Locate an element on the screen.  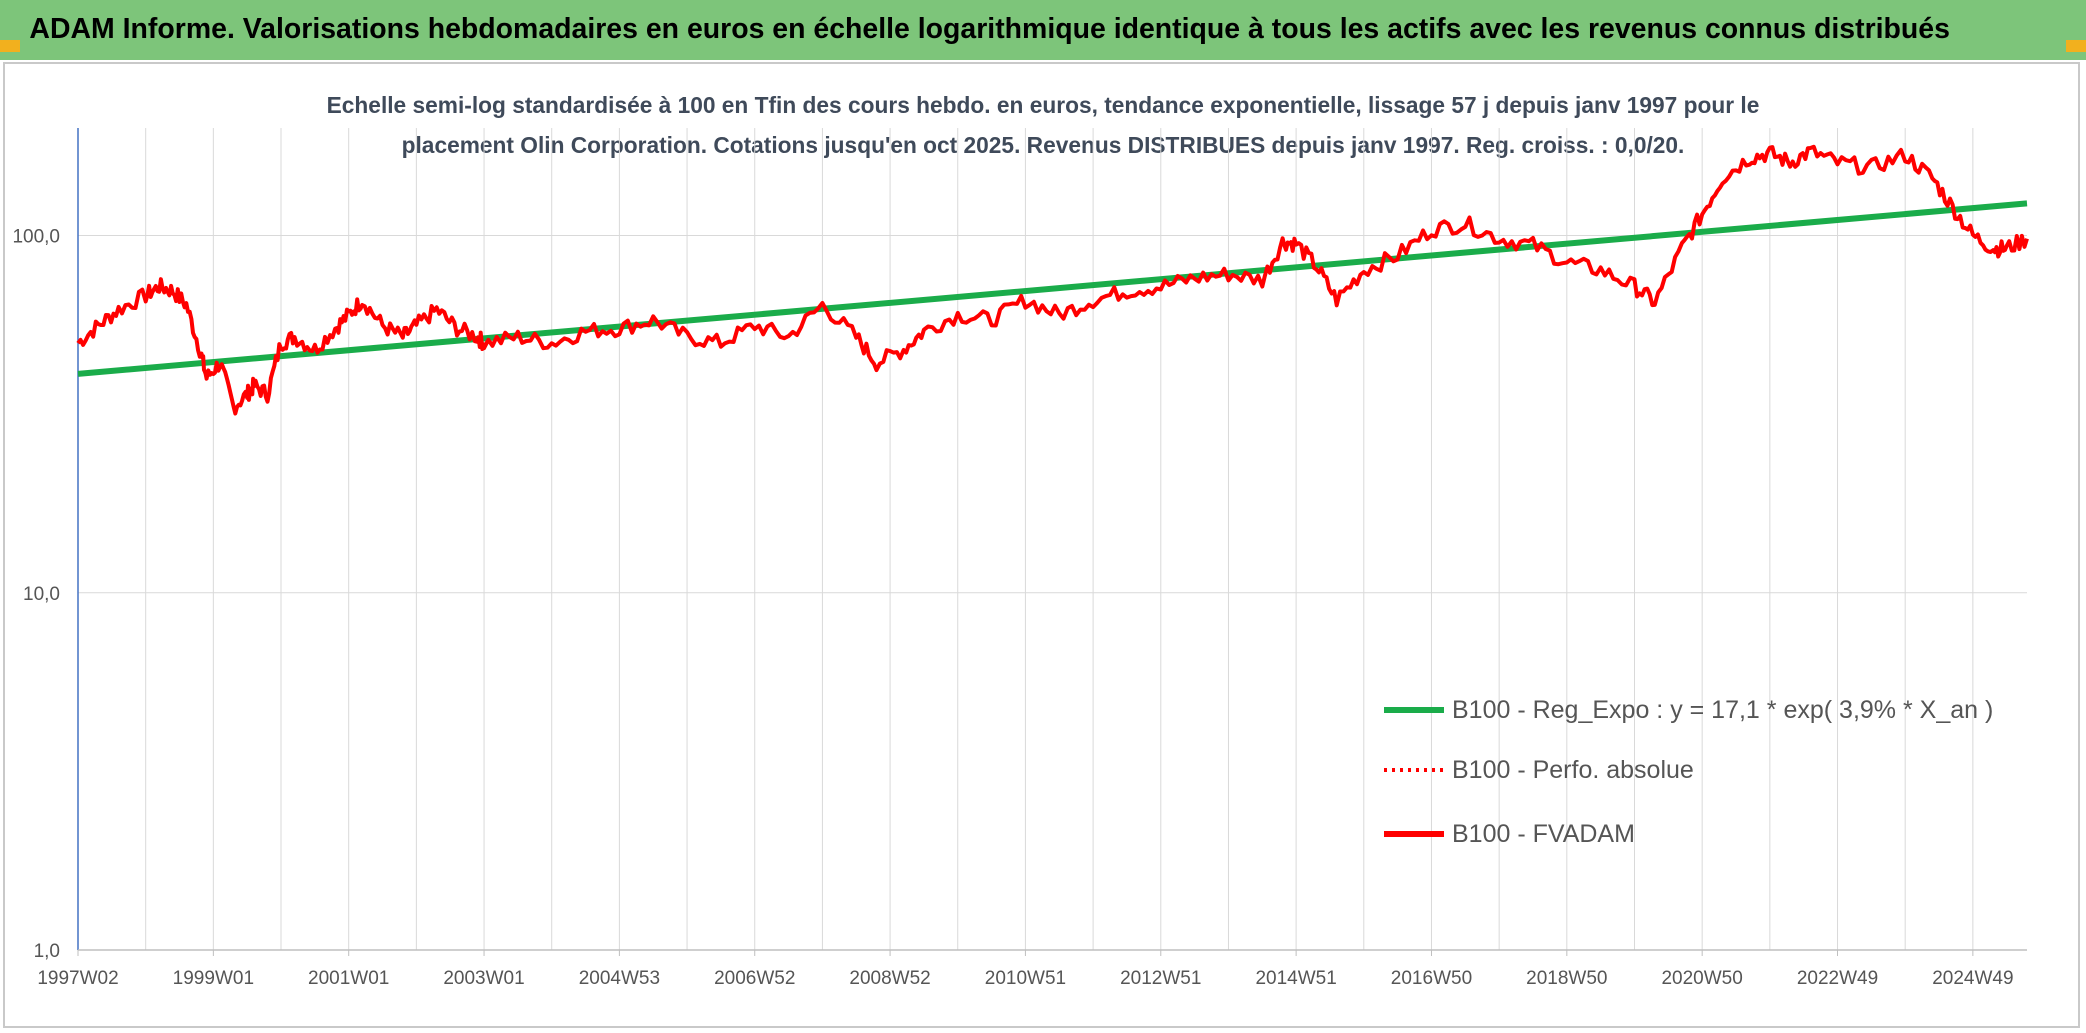
legend-label-fvadam: B100 - FVADAM is located at coordinates (1543, 834).